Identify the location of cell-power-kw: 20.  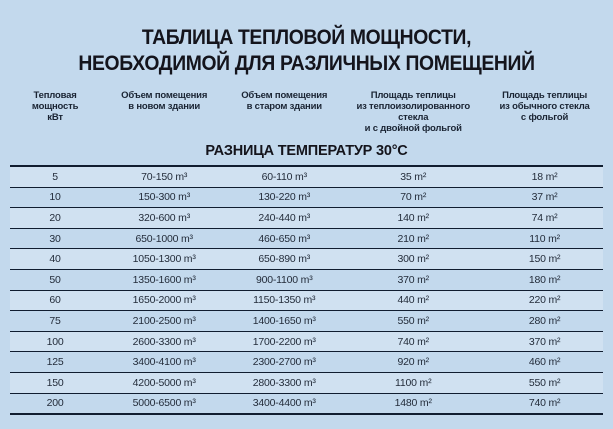
(55, 217).